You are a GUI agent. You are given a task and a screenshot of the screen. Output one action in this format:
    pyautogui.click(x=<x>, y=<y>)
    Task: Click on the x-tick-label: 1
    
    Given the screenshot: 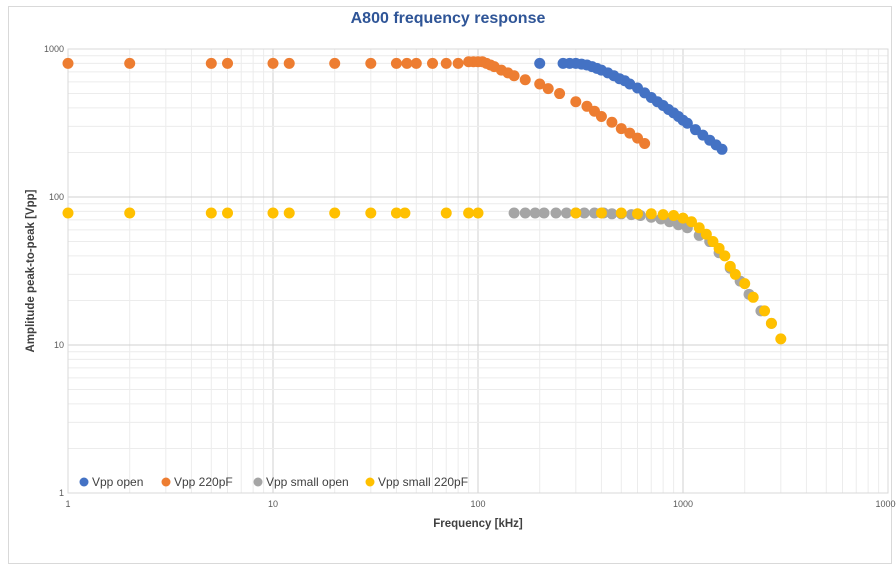 What is the action you would take?
    pyautogui.click(x=67, y=504)
    